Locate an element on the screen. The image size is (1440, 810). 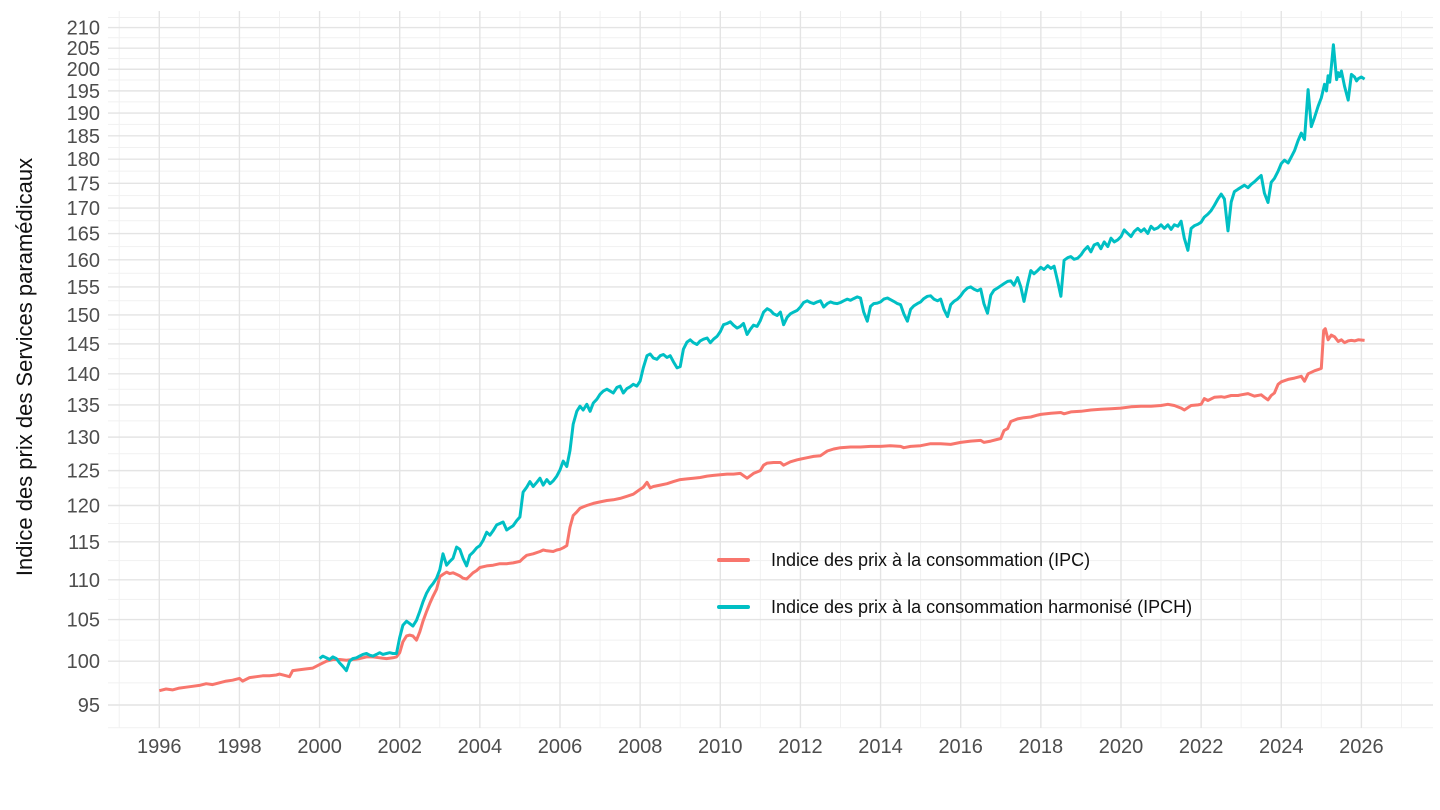
y-tick-label: 185 is located at coordinates (83, 137).